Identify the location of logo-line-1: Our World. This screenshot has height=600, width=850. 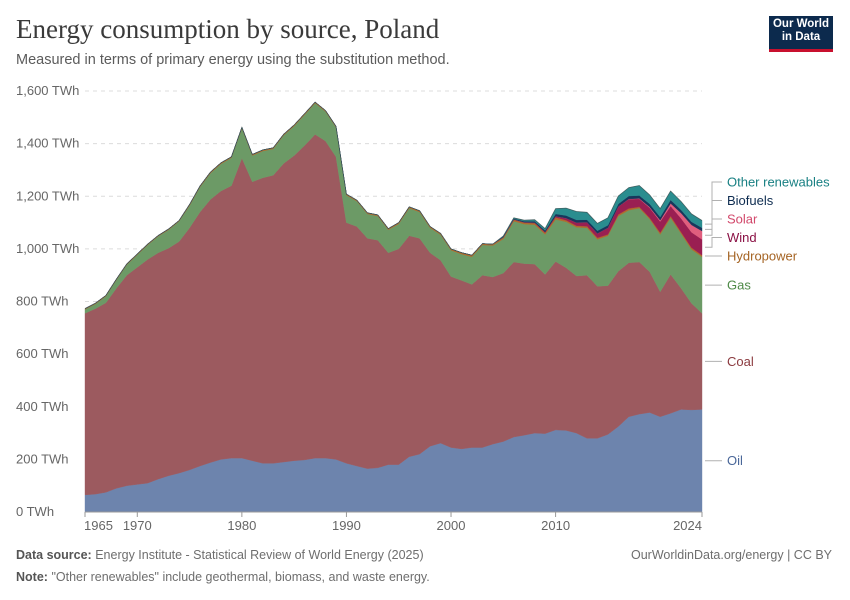
(800, 24).